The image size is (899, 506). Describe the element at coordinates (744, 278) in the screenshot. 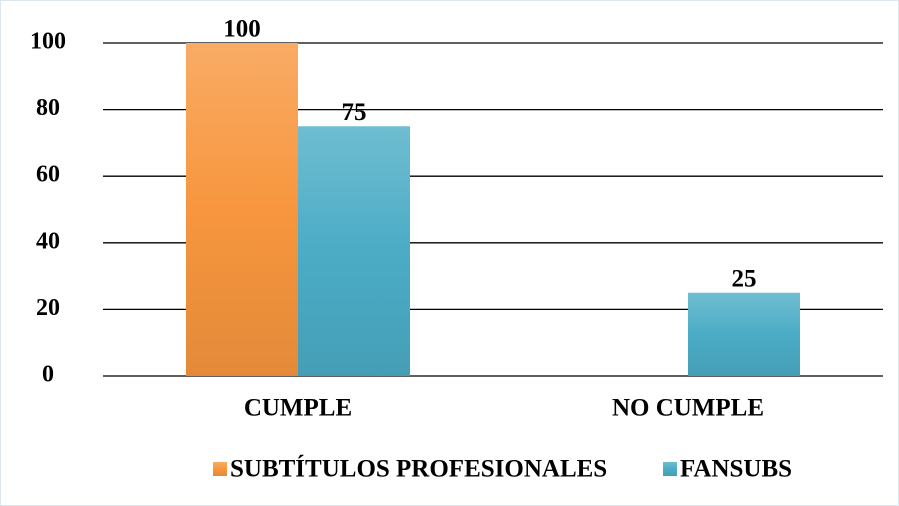

I see `data-label: 25` at that location.